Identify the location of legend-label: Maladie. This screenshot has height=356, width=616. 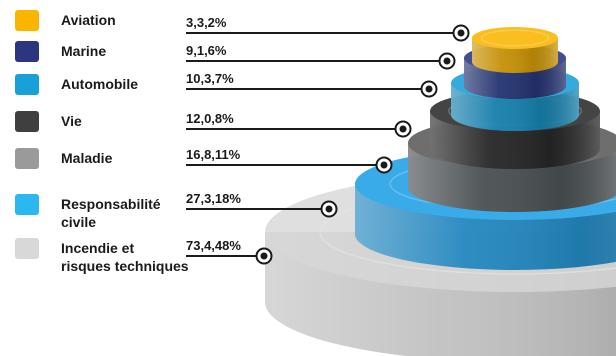
(87, 158).